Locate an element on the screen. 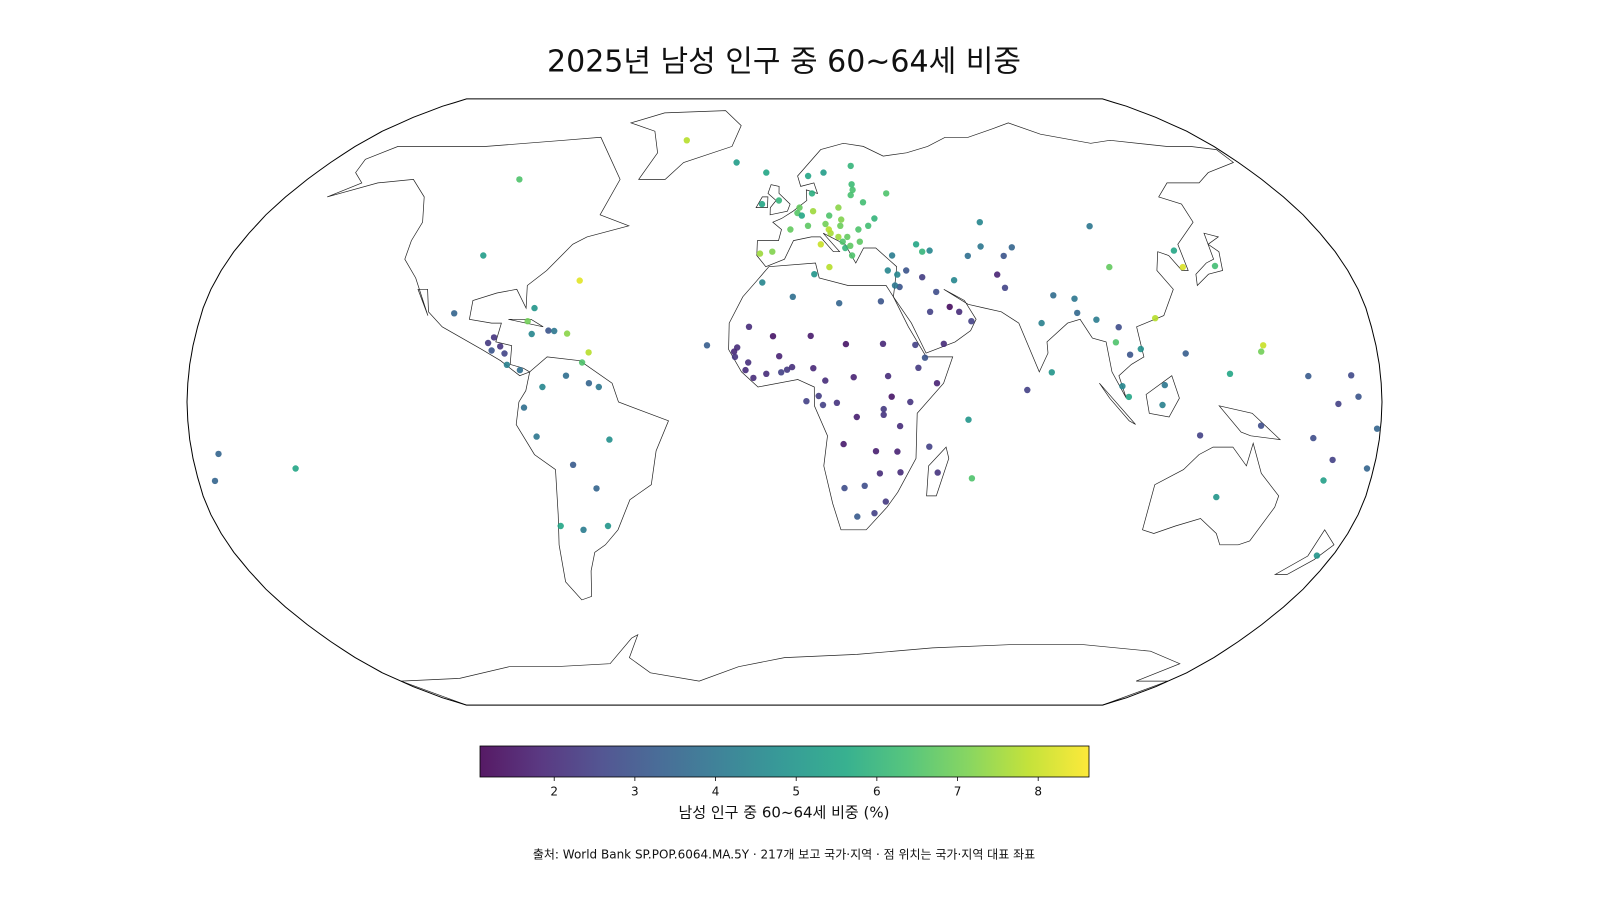  chart-title: 2025년 남성 인구 중 60~64세 비중 is located at coordinates (784, 62).